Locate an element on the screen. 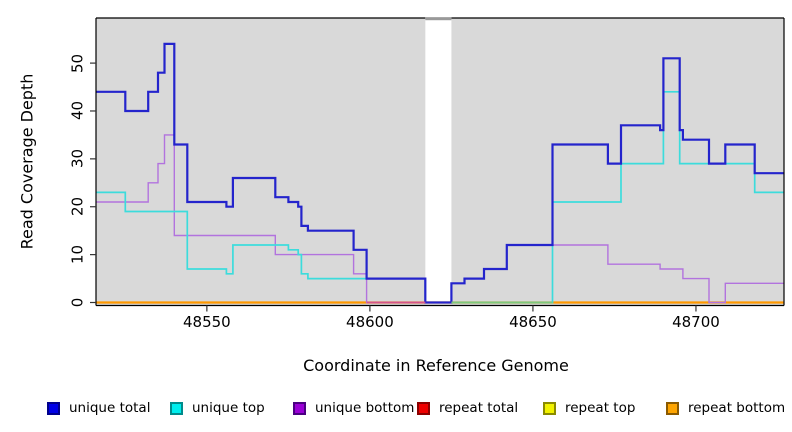 This screenshot has width=792, height=432. legend-item-repeat-total: repeat total is located at coordinates (467, 408).